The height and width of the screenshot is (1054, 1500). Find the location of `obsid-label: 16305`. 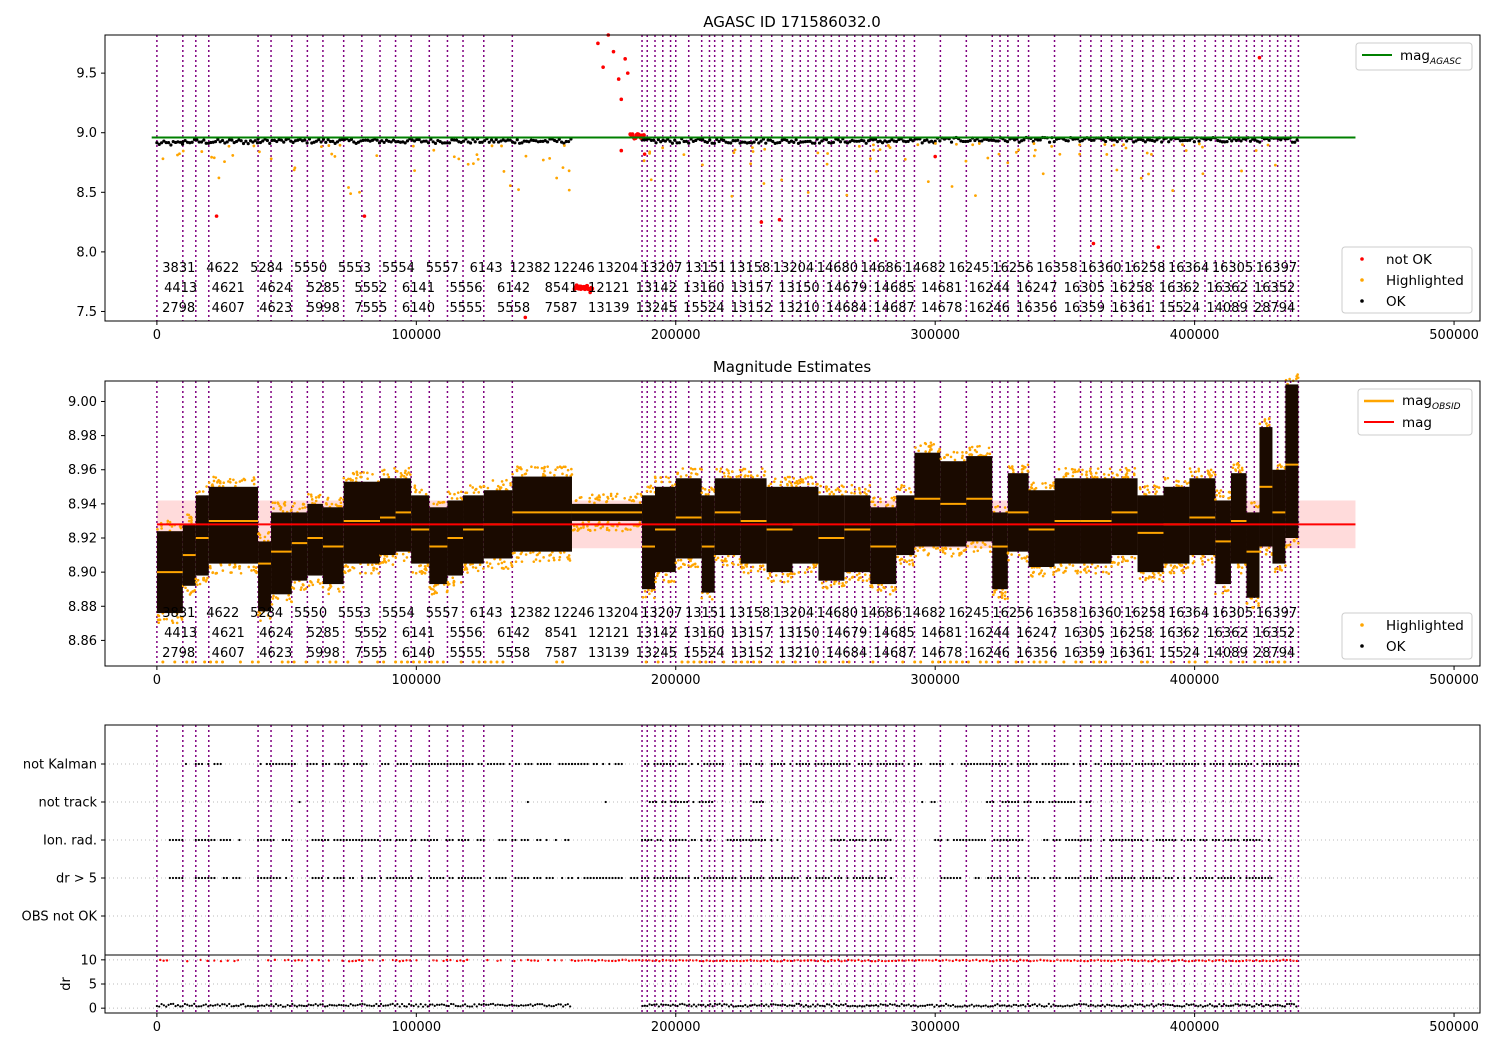

obsid-label: 16305 is located at coordinates (1084, 288).